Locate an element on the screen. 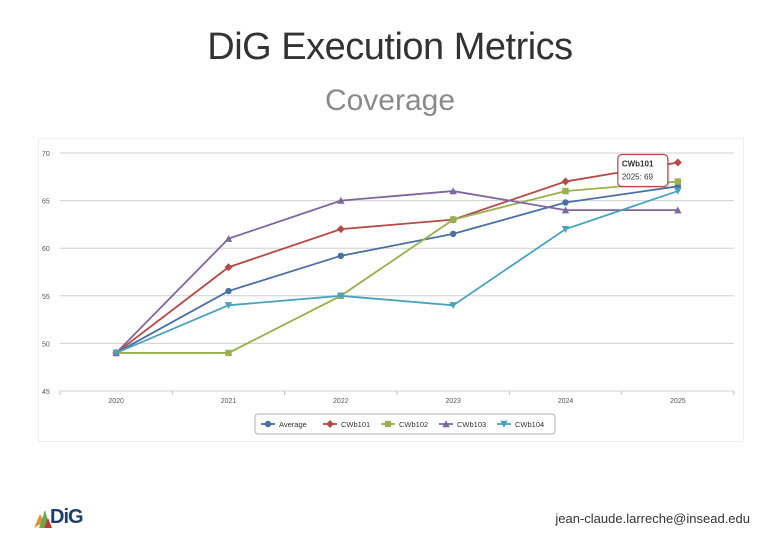 The height and width of the screenshot is (540, 780). page-subtitle: Coverage is located at coordinates (390, 100).